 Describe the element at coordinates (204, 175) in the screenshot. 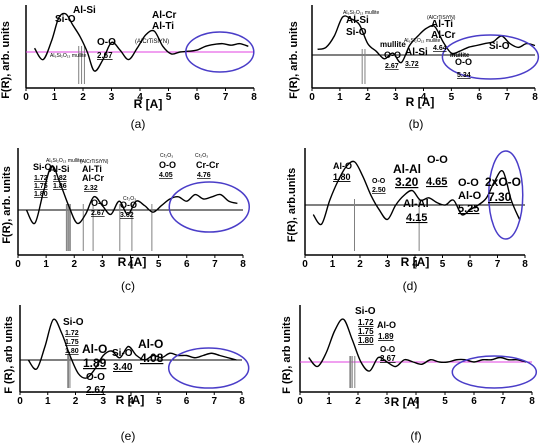

I see `annotation-label: 4.76` at that location.